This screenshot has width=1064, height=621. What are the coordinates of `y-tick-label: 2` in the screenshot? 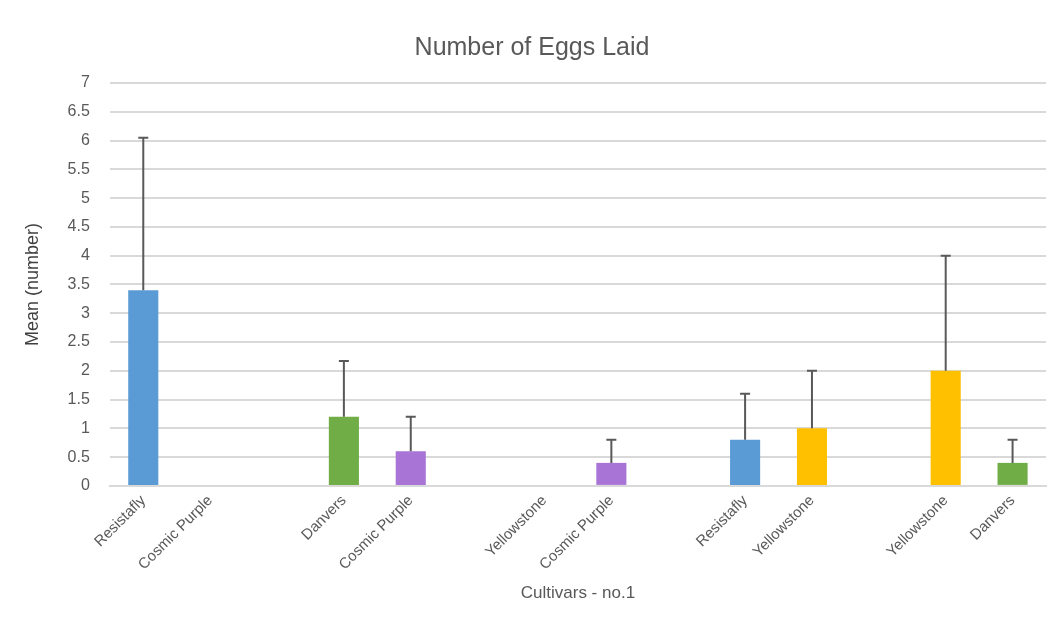 It's located at (85, 370).